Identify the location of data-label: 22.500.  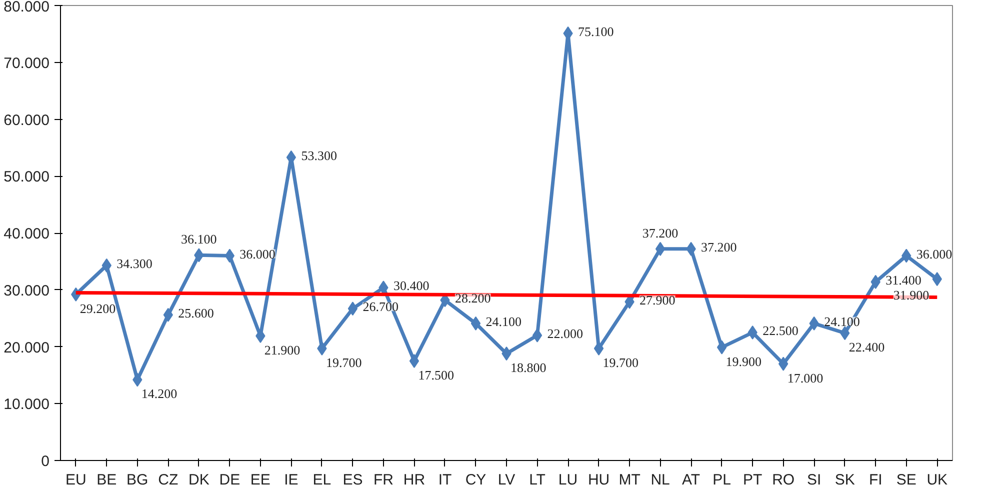
(780, 330).